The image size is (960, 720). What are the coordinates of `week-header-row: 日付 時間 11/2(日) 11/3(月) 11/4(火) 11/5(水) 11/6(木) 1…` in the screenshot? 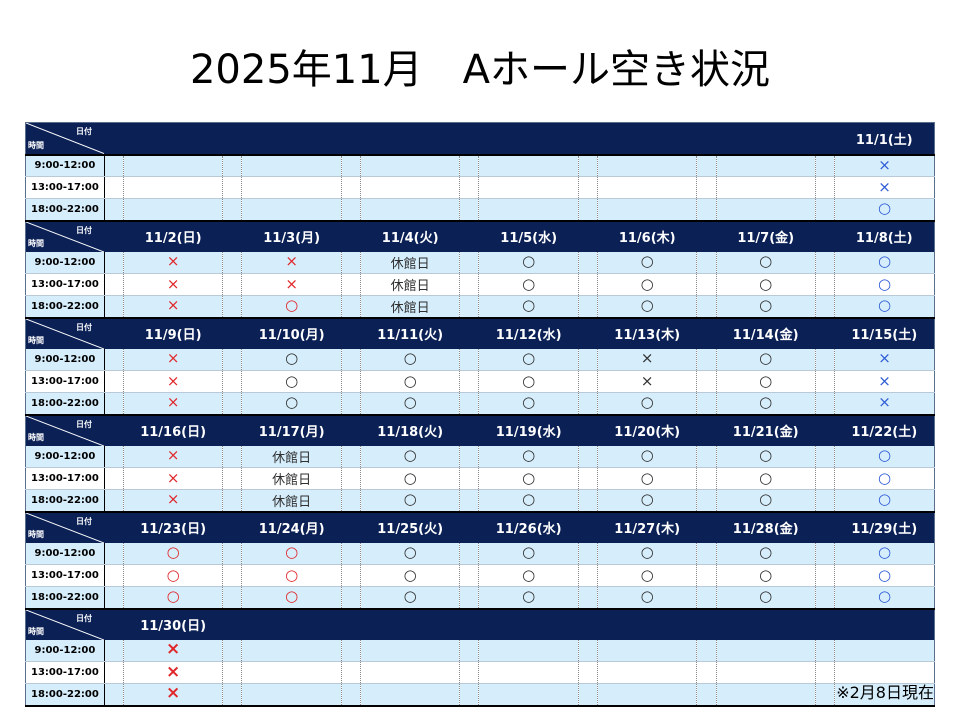 It's located at (480, 236).